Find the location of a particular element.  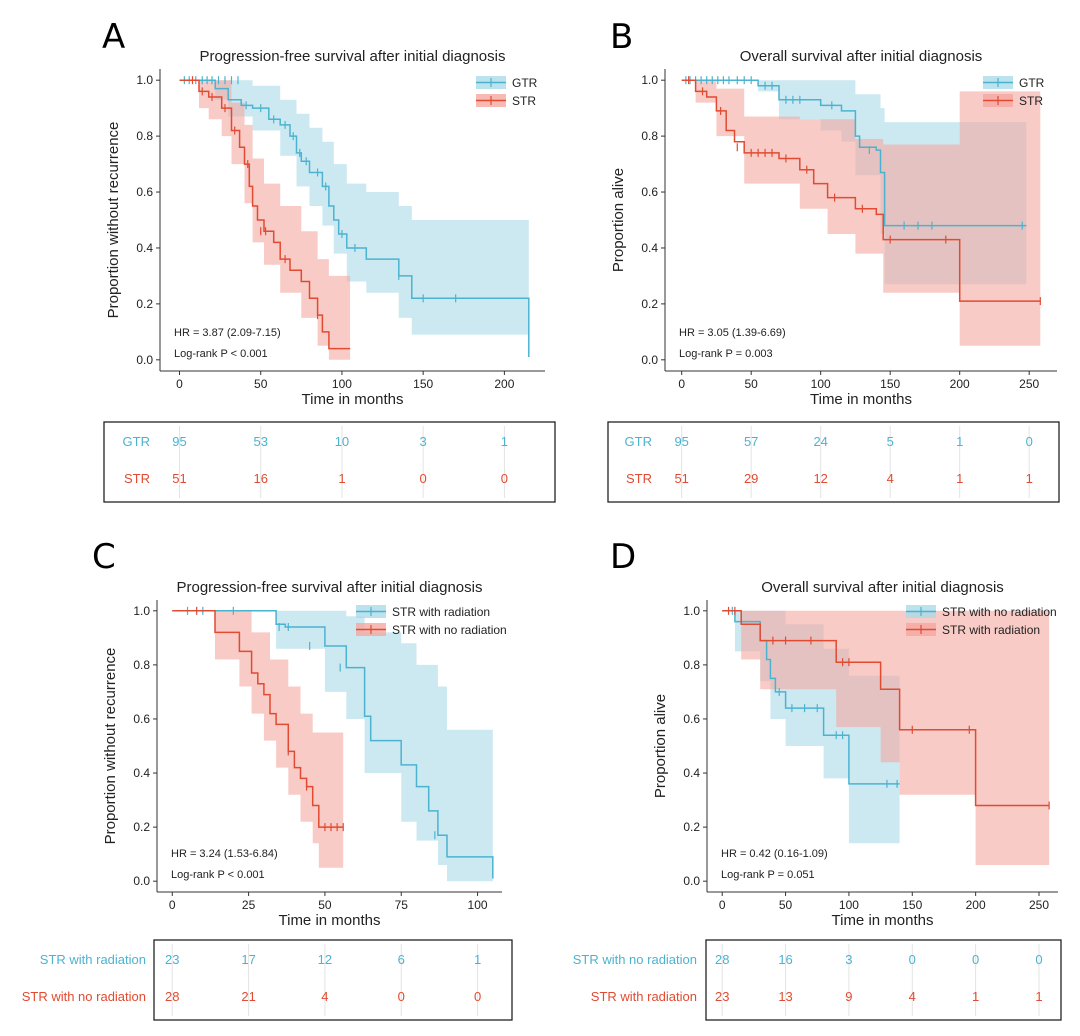

risk-count: 95 is located at coordinates (681, 441).